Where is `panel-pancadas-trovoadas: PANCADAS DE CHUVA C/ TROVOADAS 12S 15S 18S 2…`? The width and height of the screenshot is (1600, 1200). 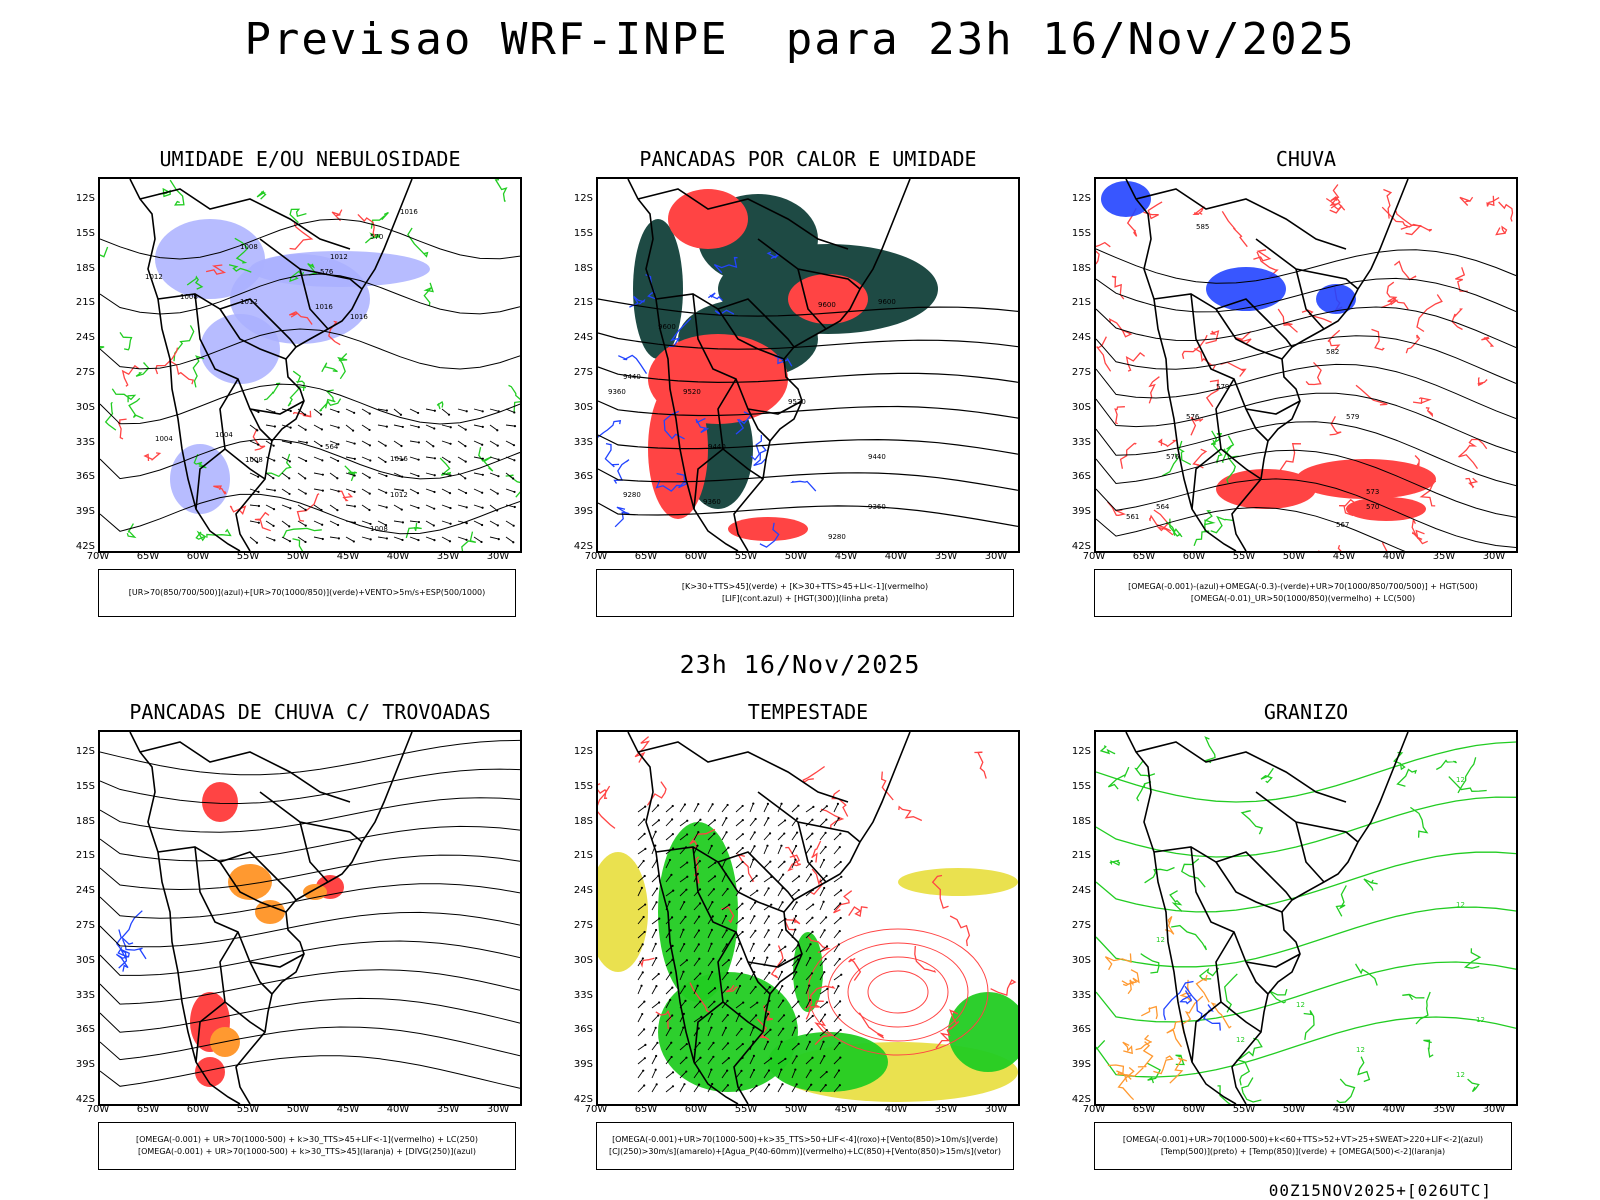
panel-pancadas-trovoadas: PANCADAS DE CHUVA C/ TROVOADAS 12S 15S 18S 2… is located at coordinates (310, 940).